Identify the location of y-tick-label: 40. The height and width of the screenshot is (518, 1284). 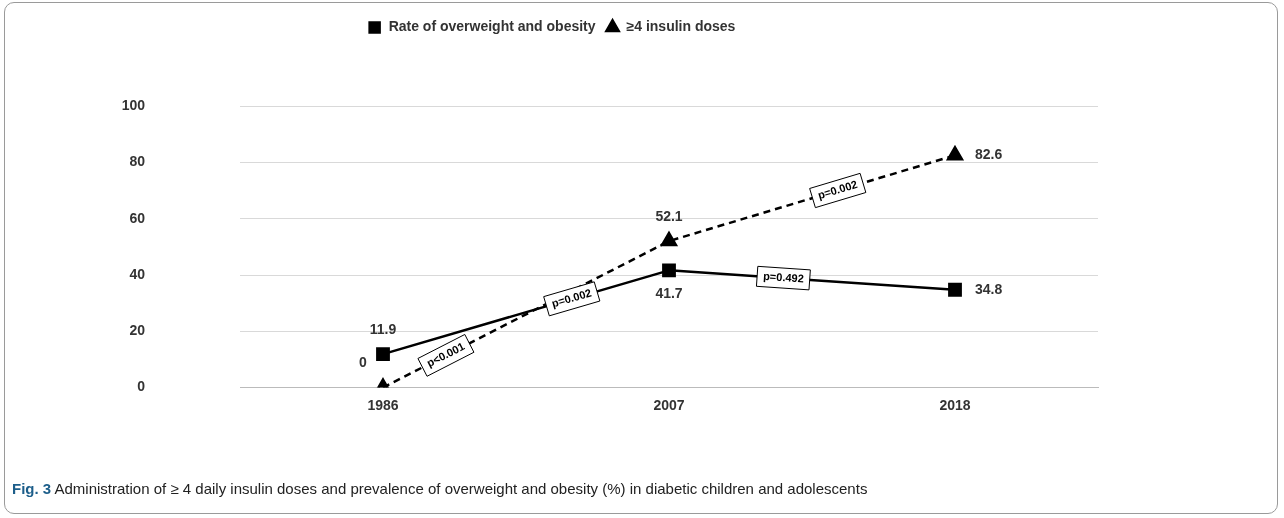
(137, 273).